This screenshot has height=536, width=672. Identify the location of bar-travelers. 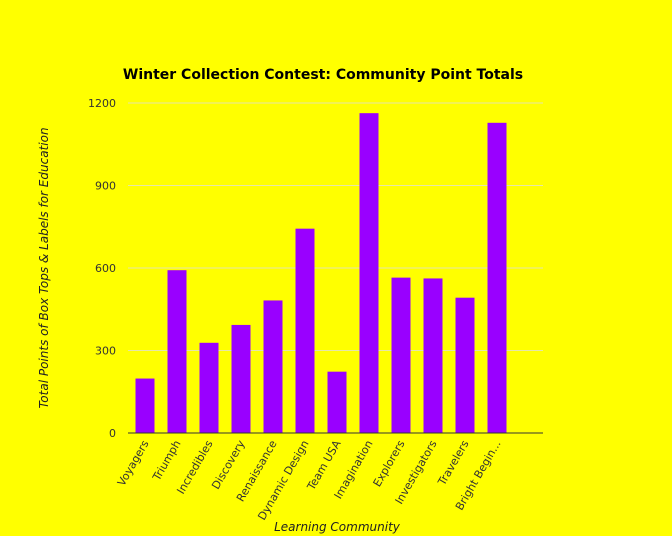
(465, 365).